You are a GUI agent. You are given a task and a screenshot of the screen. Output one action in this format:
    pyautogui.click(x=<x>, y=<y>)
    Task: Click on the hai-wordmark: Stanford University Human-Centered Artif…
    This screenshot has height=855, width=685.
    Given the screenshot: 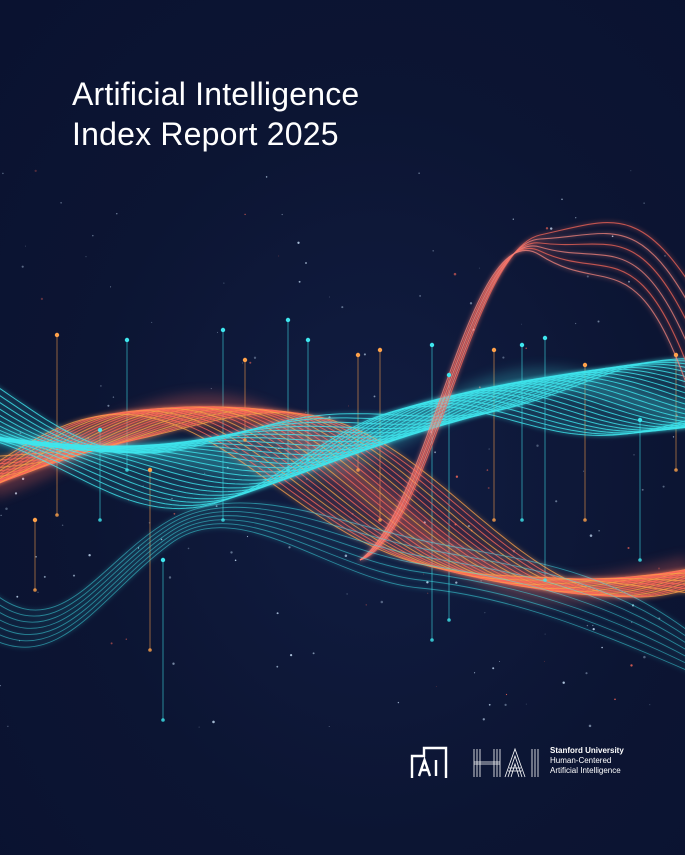 What is the action you would take?
    pyautogui.click(x=587, y=761)
    